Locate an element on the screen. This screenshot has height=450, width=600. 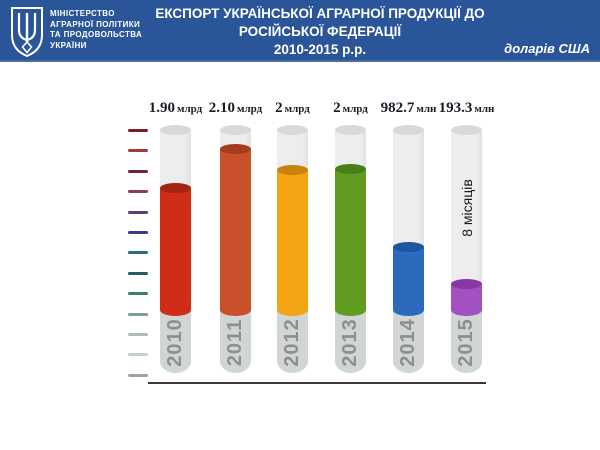
eight-months-annotation: 8 місяців is located at coordinates (466, 208).